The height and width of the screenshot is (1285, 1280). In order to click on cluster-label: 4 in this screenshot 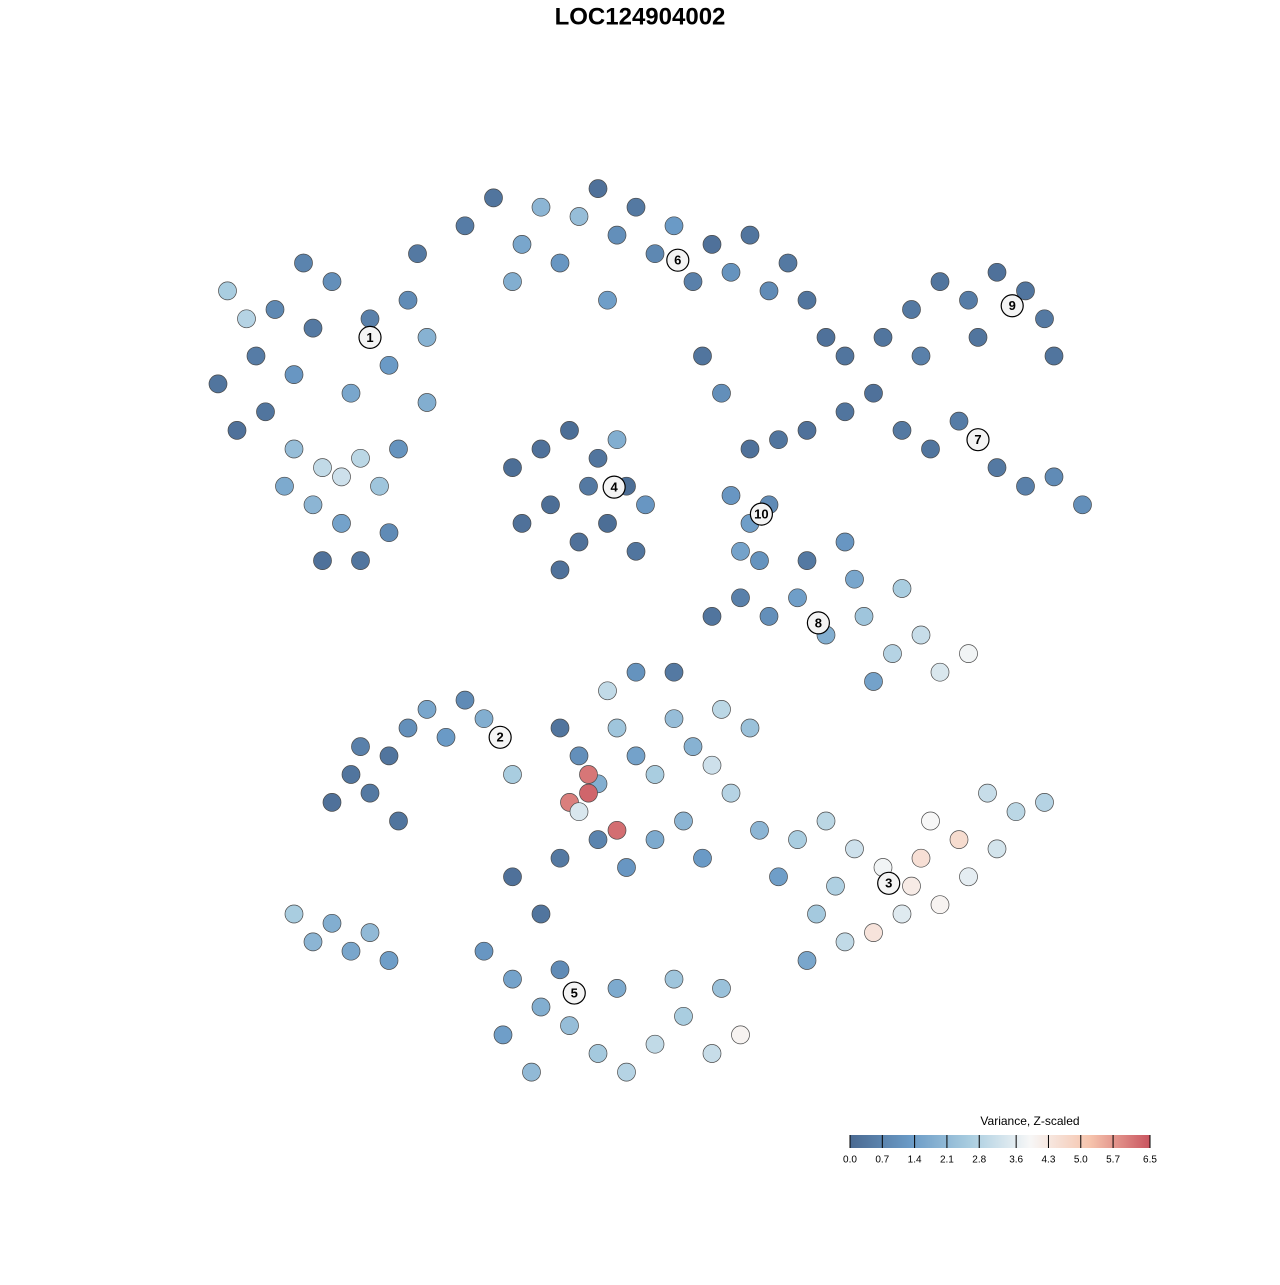, I will do `click(615, 487)`.